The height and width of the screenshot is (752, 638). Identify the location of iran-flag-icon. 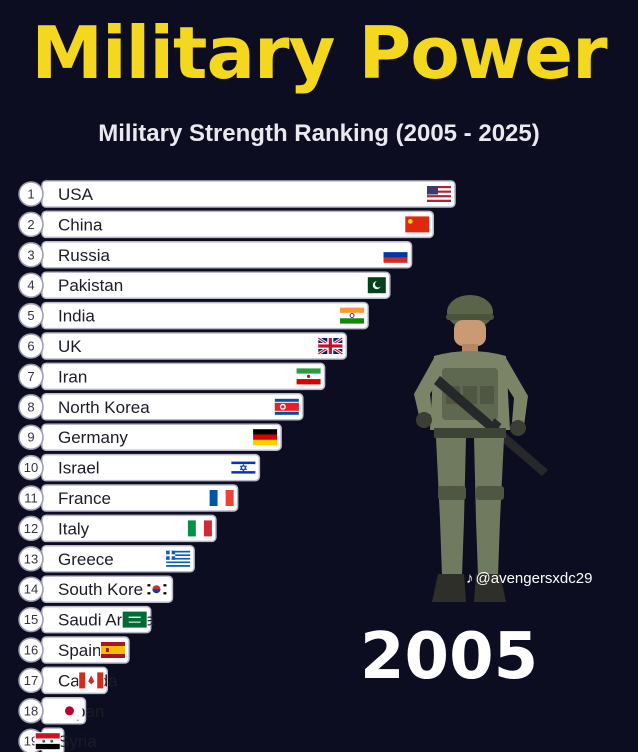
(308, 376).